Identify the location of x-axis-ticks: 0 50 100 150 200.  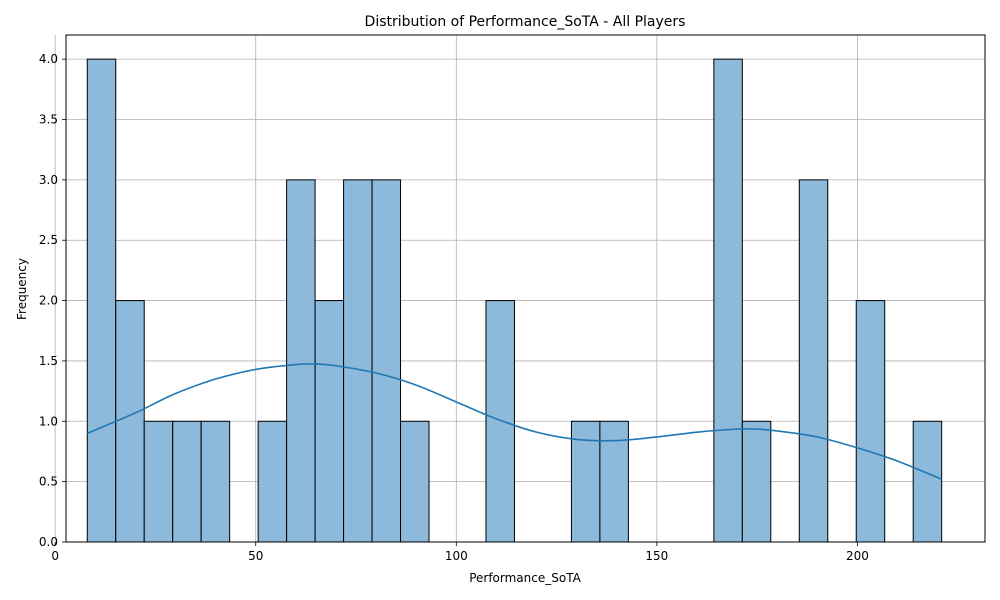
(460, 552).